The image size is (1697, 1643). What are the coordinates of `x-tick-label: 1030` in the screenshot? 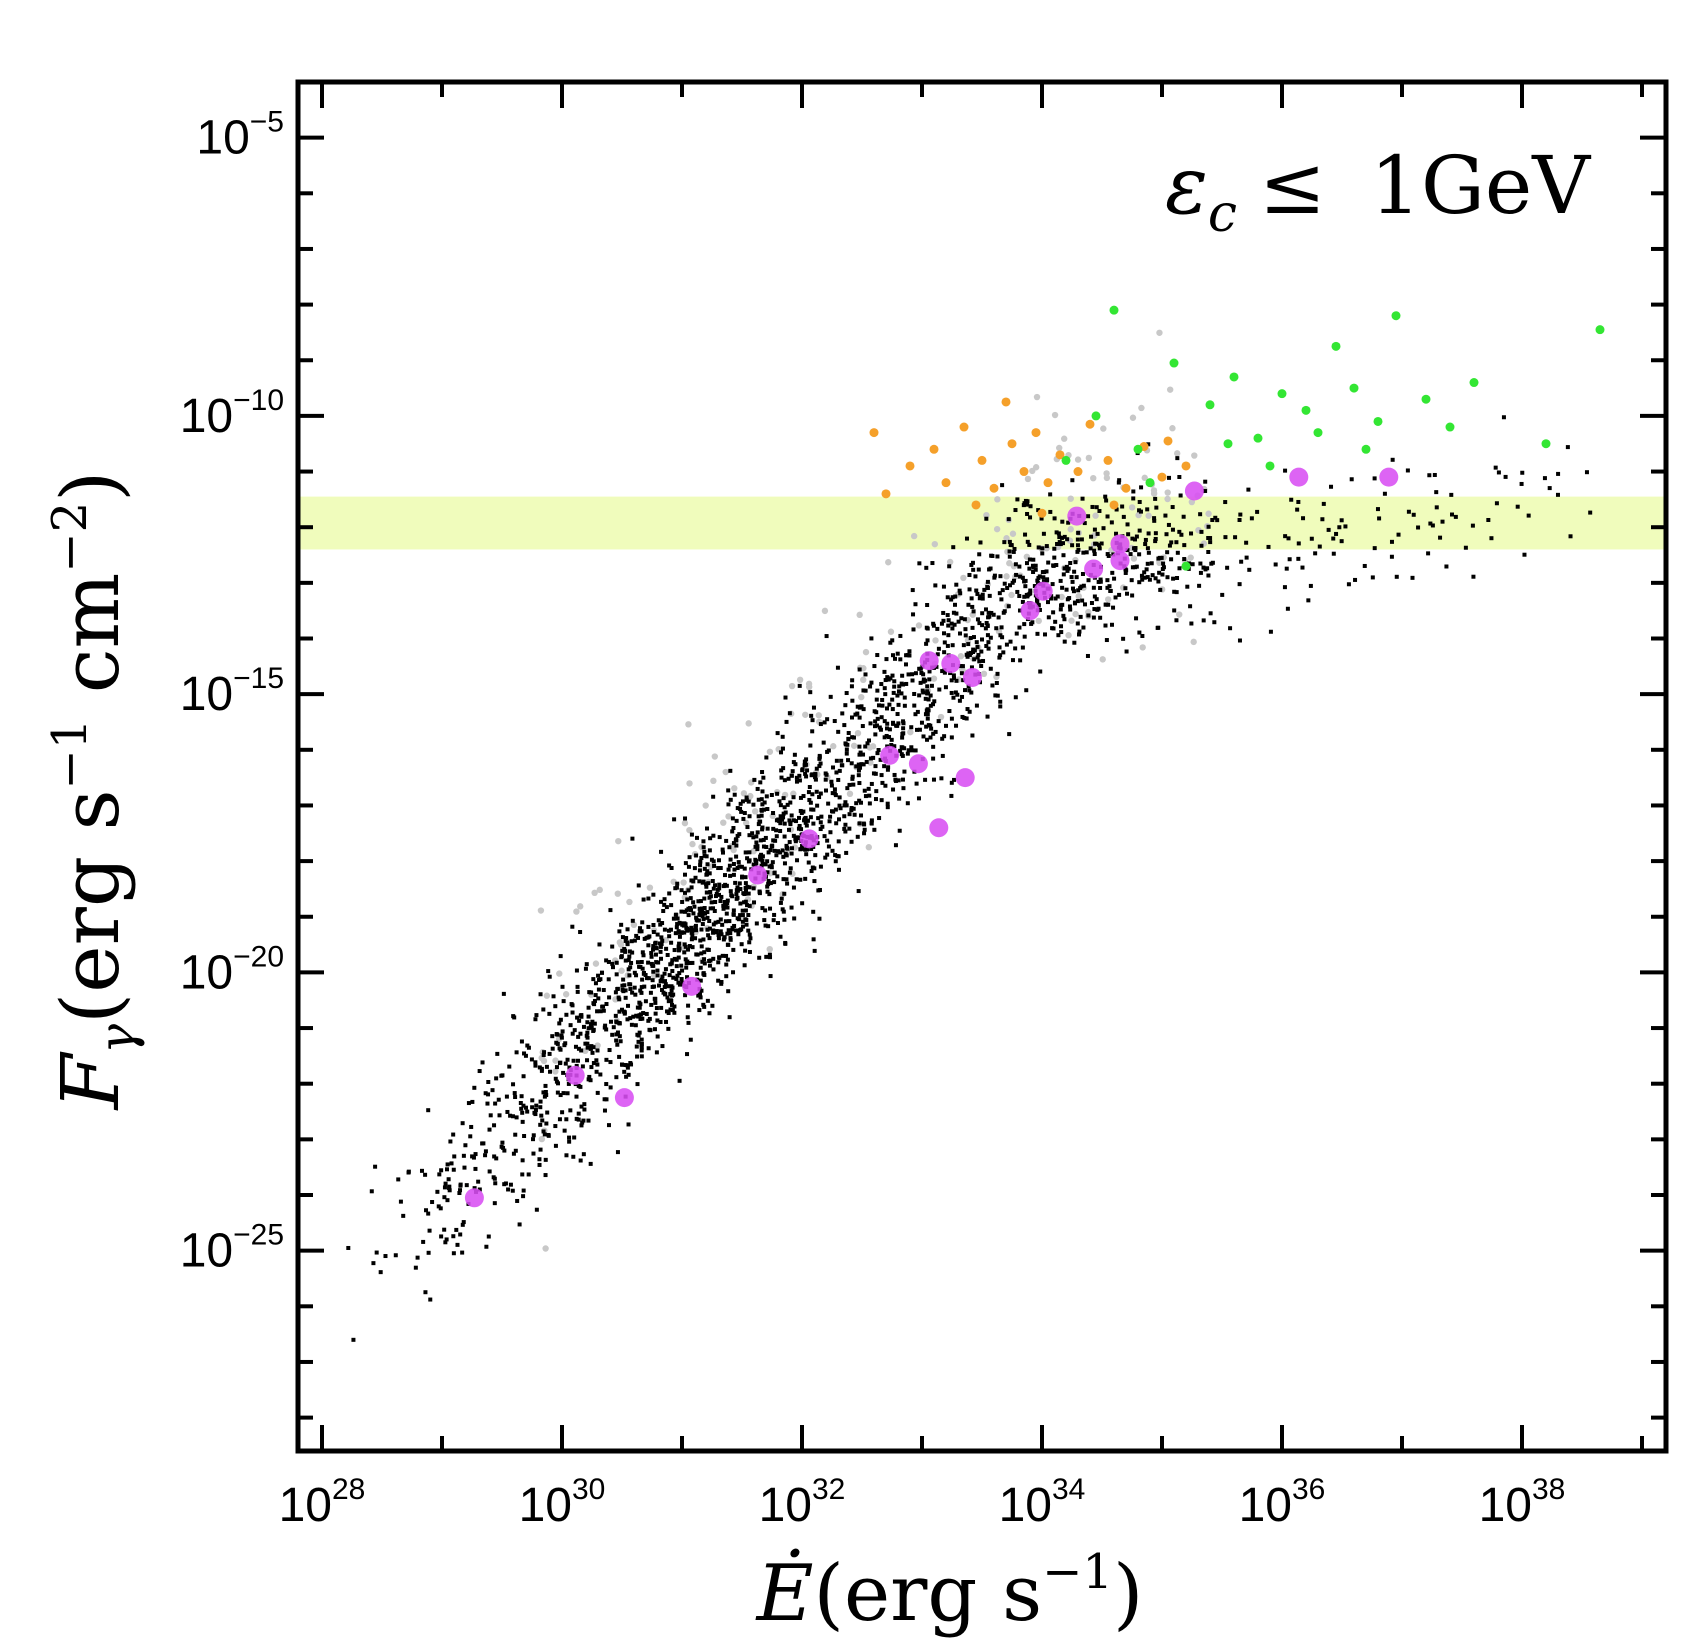 It's located at (562, 1502).